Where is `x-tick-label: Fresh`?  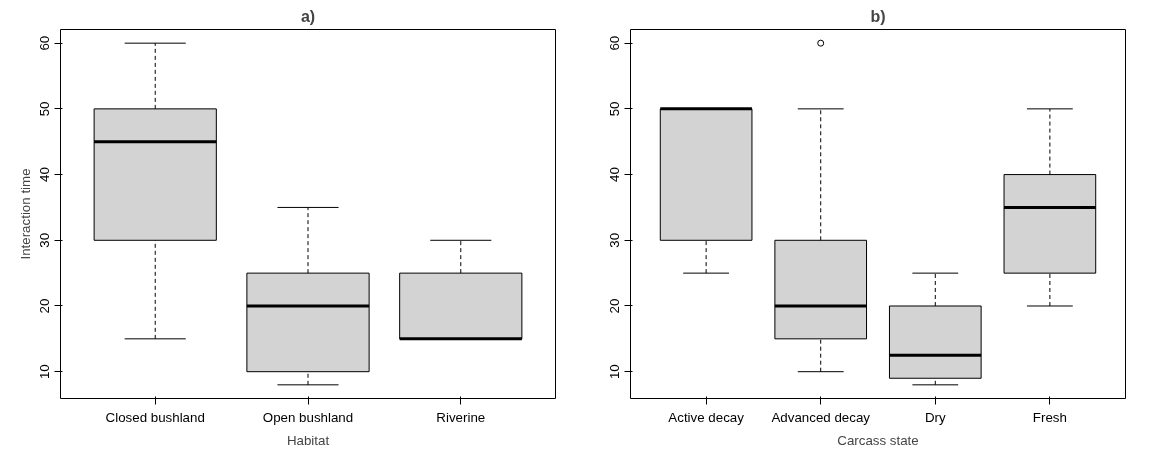
x-tick-label: Fresh is located at coordinates (1049, 417).